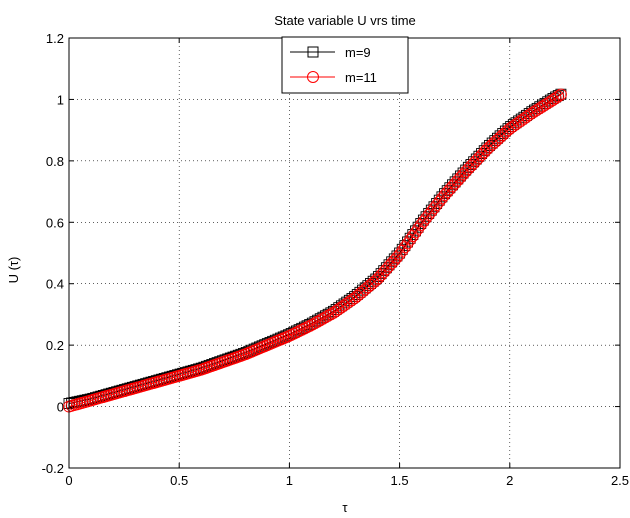 Image resolution: width=630 pixels, height=518 pixels. Describe the element at coordinates (13, 270) in the screenshot. I see `y-axis-label: U (τ)` at that location.